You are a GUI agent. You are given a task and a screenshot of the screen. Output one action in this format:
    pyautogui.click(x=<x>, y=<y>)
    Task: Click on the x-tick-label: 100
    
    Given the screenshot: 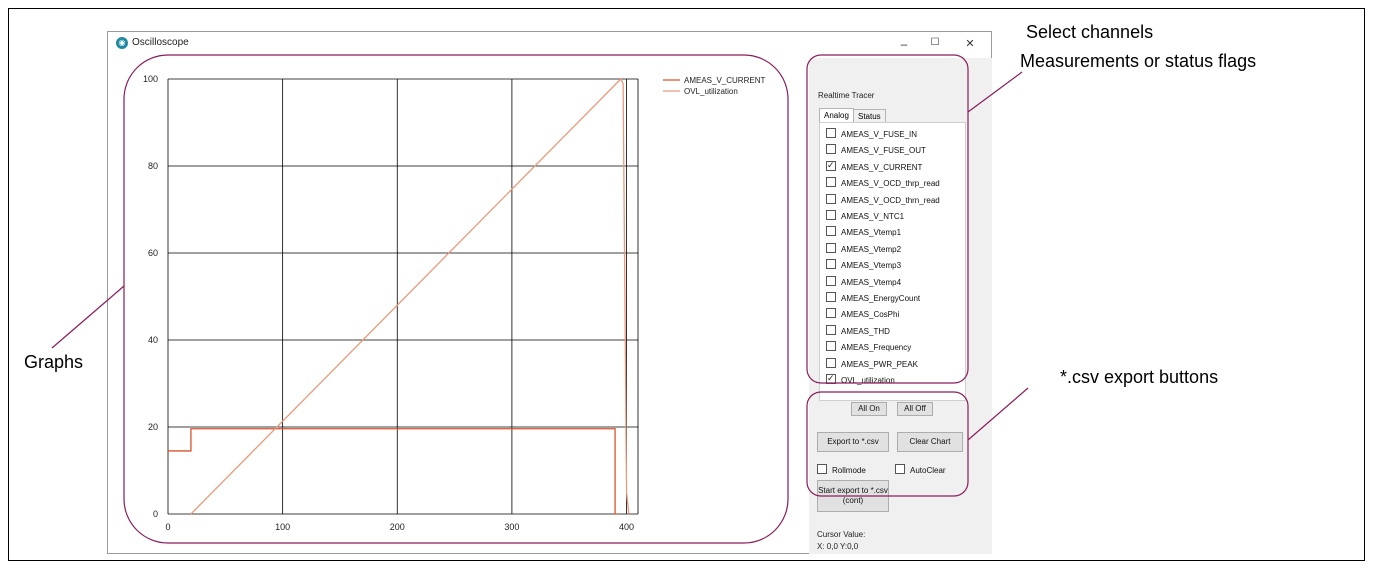 What is the action you would take?
    pyautogui.click(x=282, y=527)
    